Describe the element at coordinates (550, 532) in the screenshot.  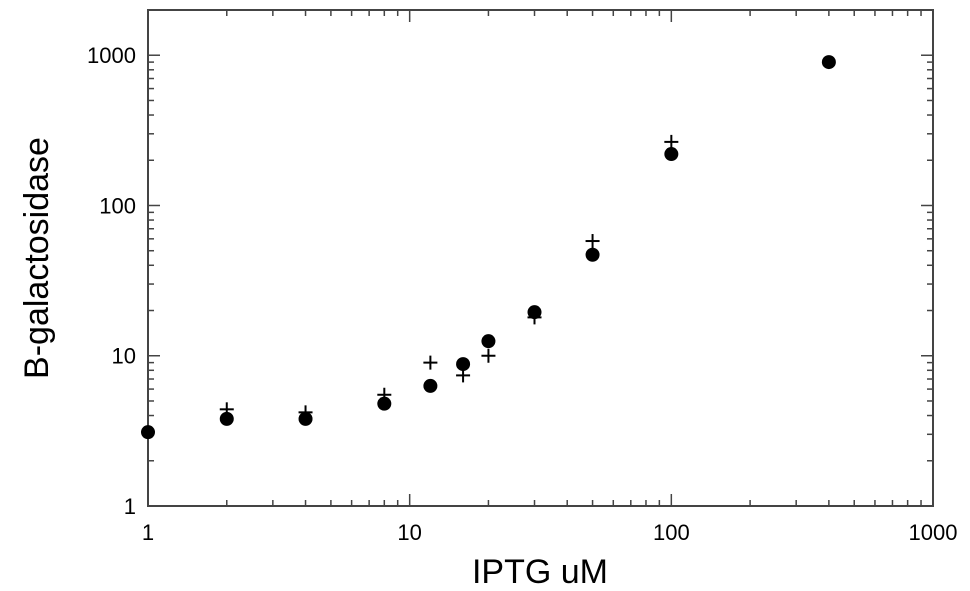
I see `x-tick-labels: 1 10 100 1000` at that location.